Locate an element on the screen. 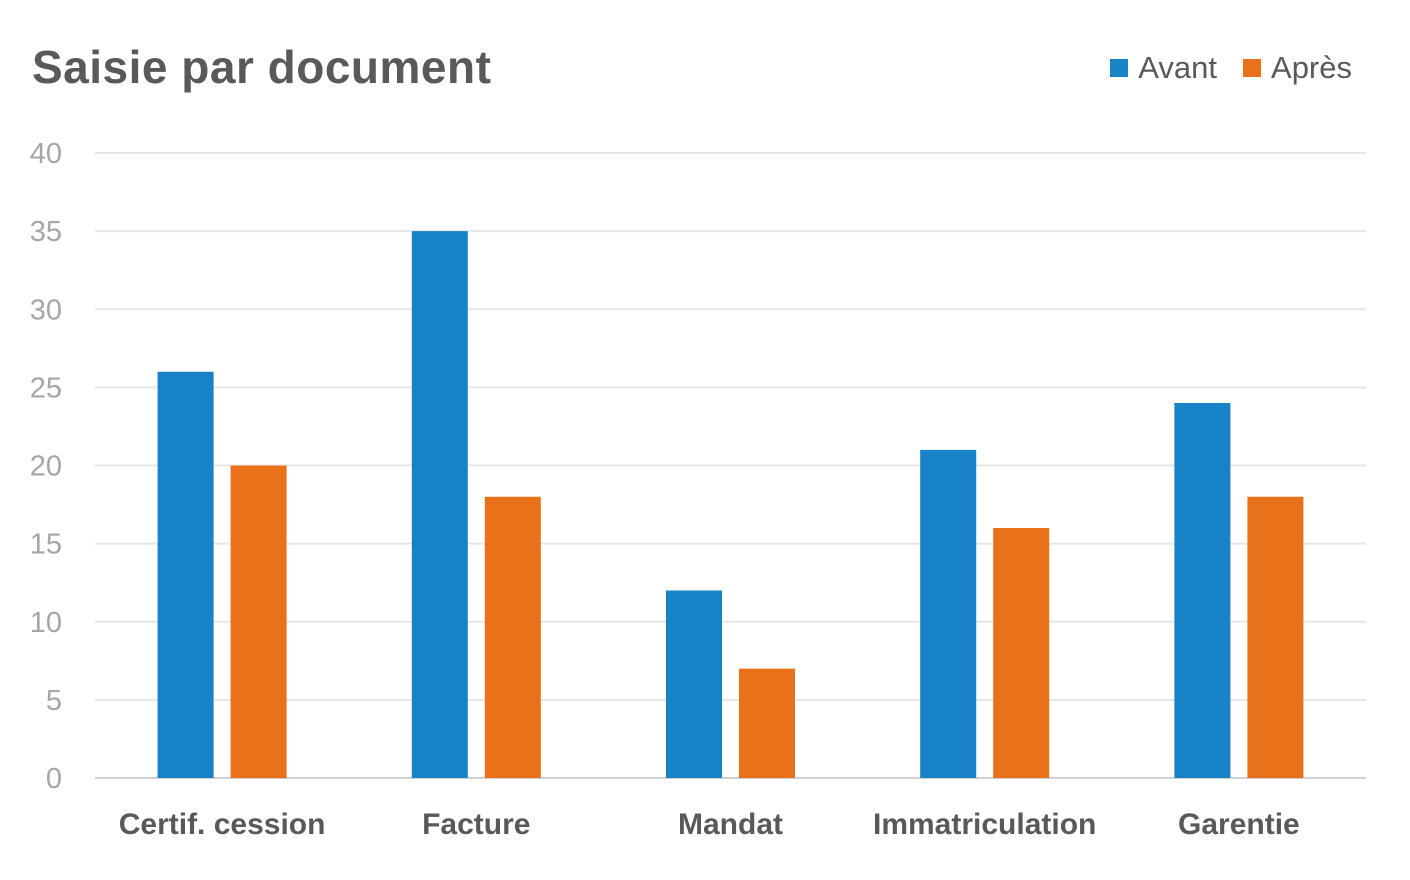  y-tick-label: 5 is located at coordinates (54, 701).